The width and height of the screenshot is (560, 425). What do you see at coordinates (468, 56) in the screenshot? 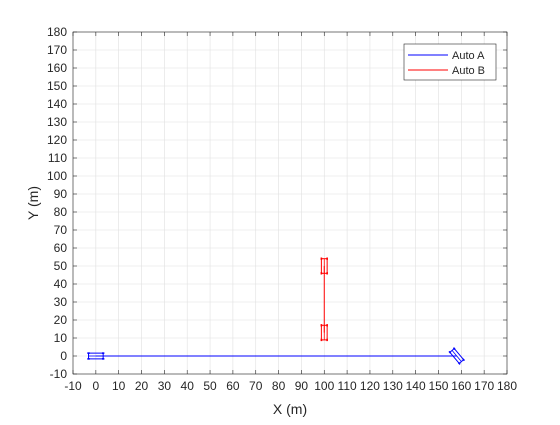
I see `legend-label: Auto A` at bounding box center [468, 56].